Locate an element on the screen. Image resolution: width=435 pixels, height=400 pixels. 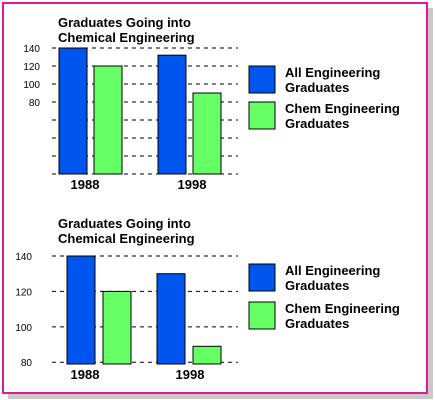
frame-shadow-right is located at coordinates (430, 202).